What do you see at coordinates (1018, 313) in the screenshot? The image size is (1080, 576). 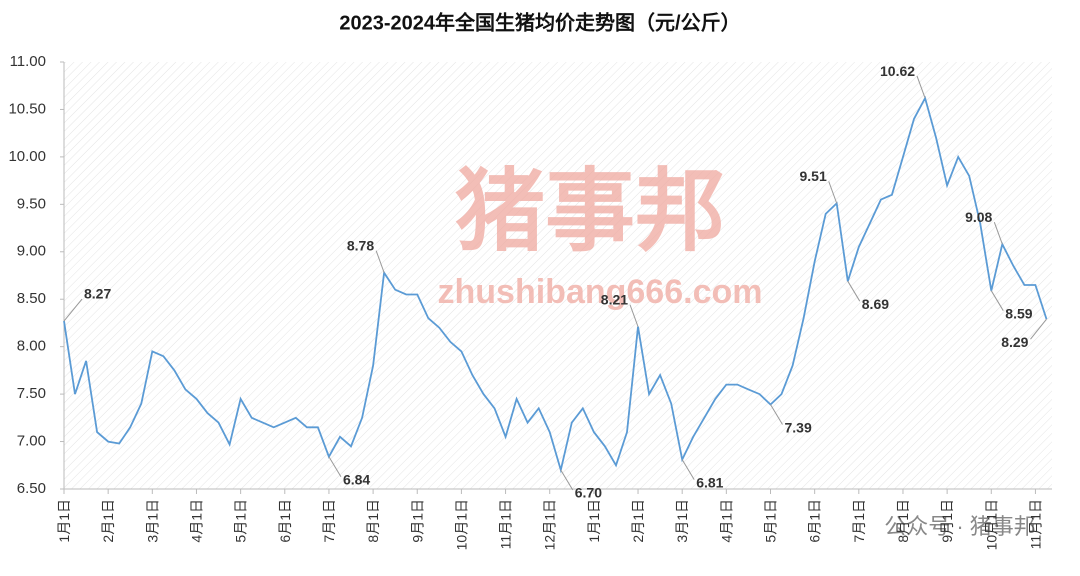 I see `value-label: 8.59` at bounding box center [1018, 313].